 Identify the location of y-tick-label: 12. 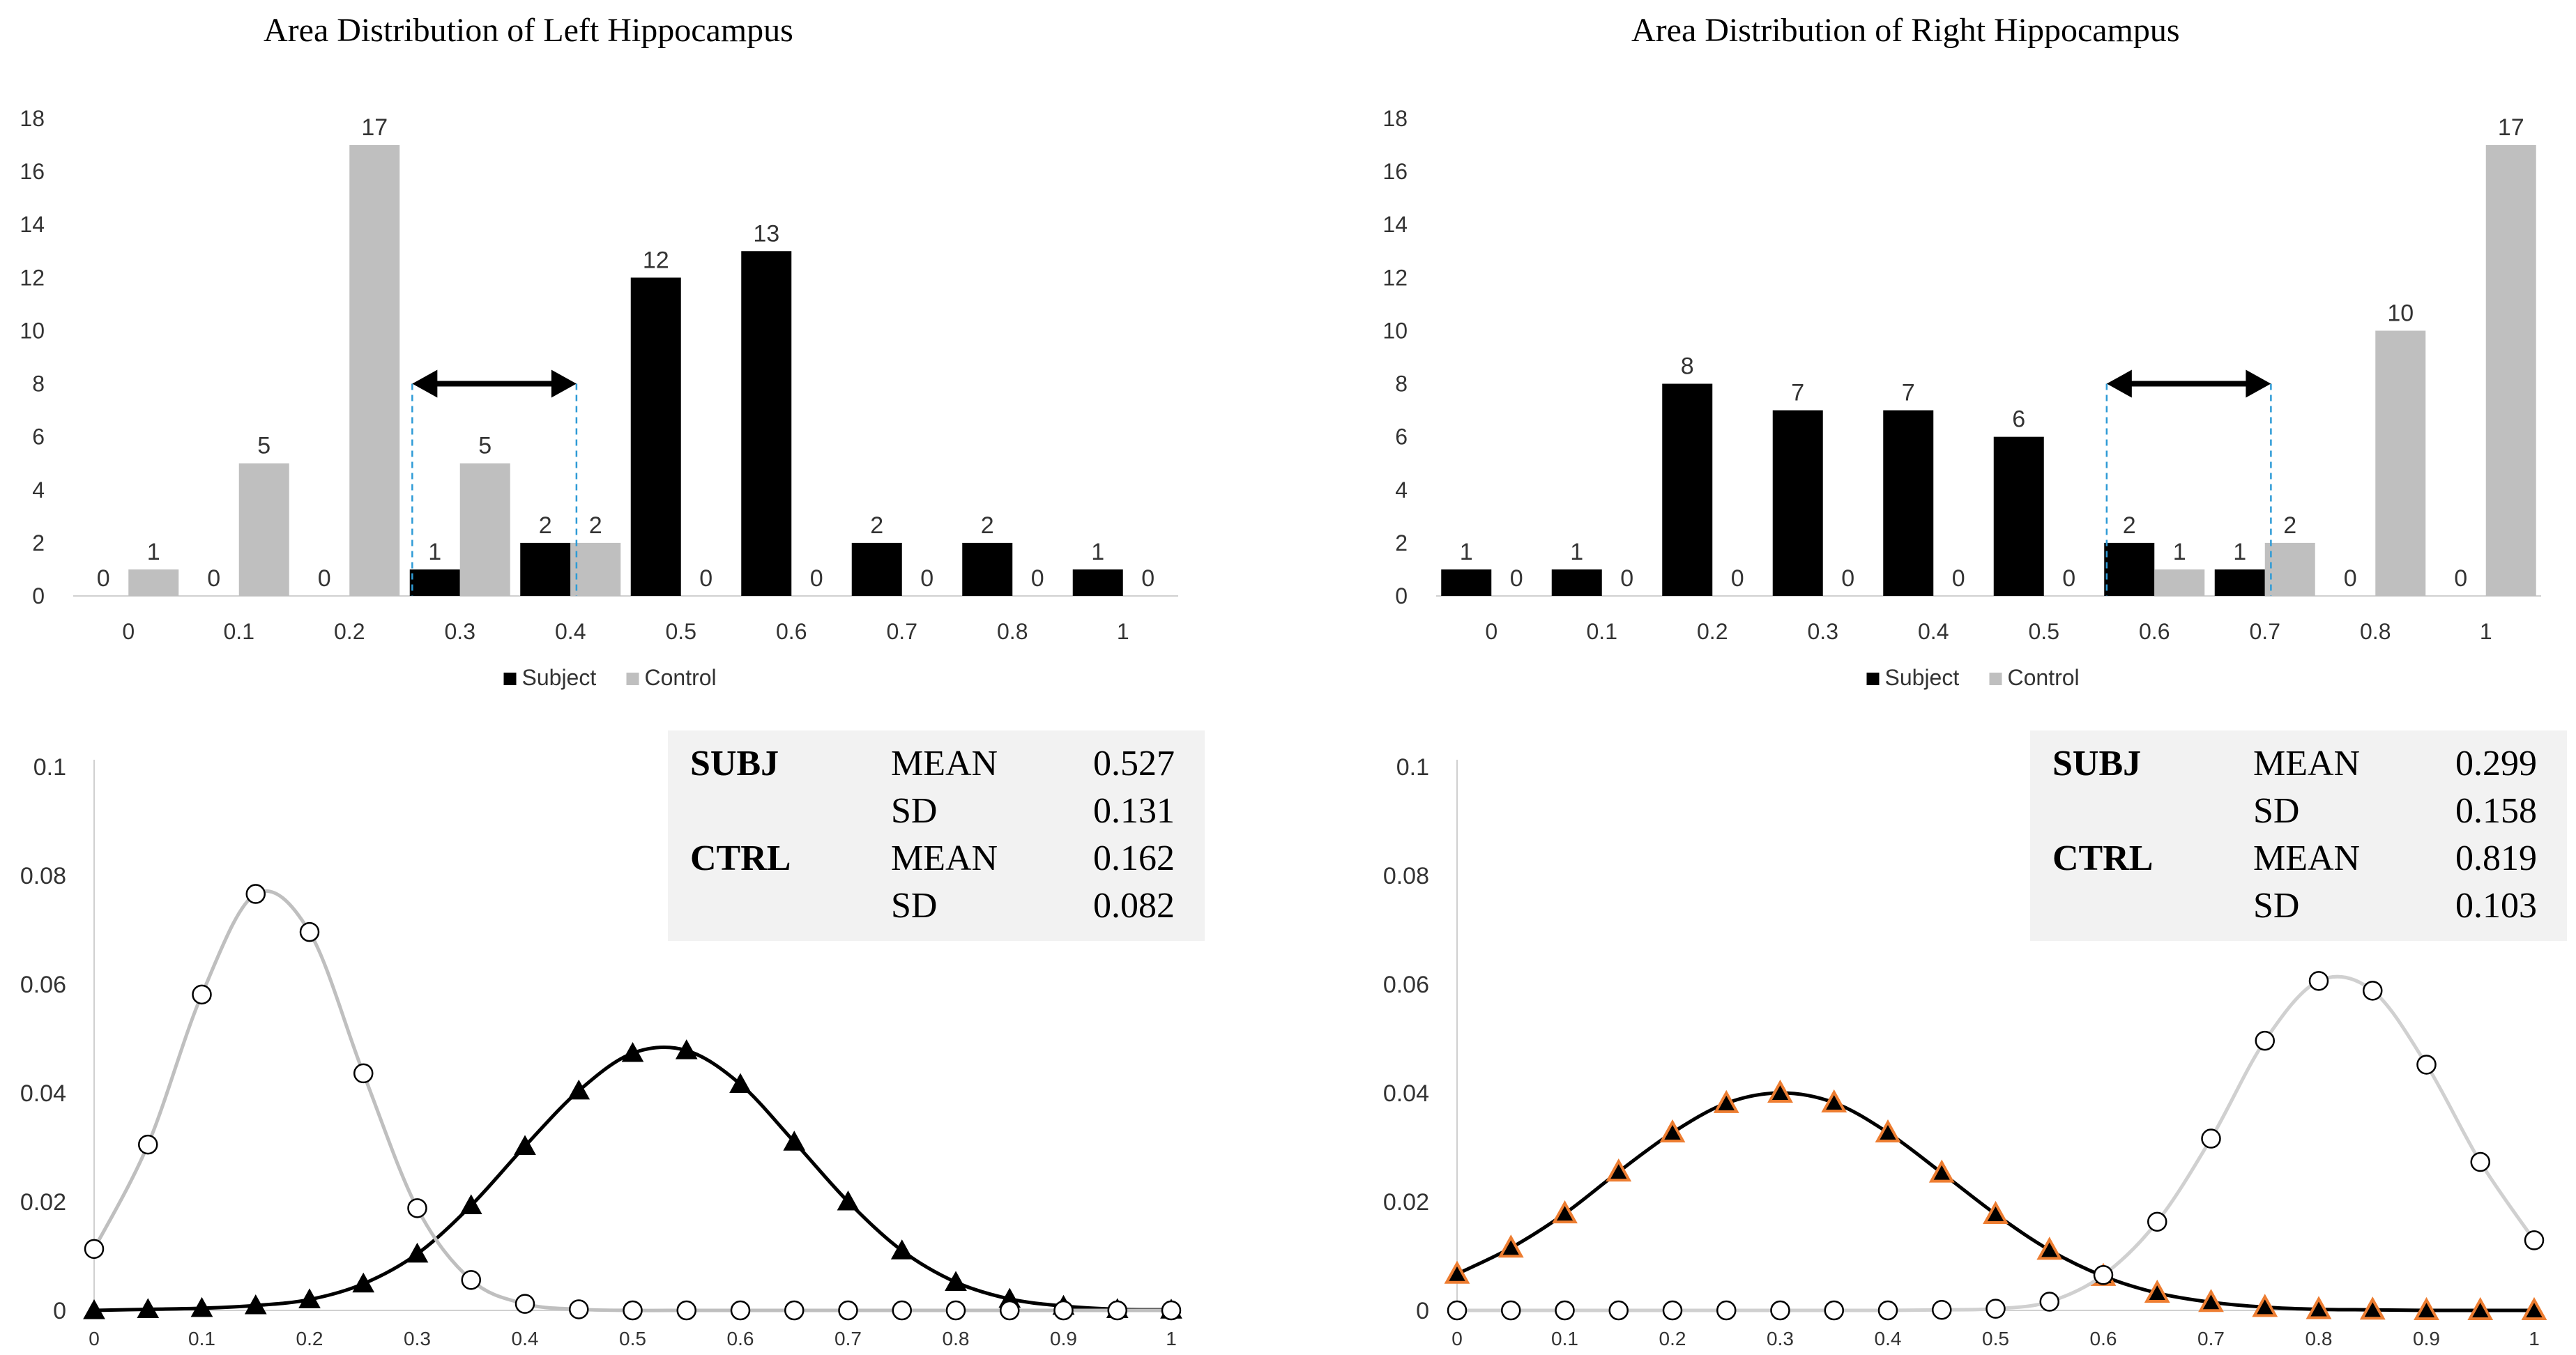
(33, 277).